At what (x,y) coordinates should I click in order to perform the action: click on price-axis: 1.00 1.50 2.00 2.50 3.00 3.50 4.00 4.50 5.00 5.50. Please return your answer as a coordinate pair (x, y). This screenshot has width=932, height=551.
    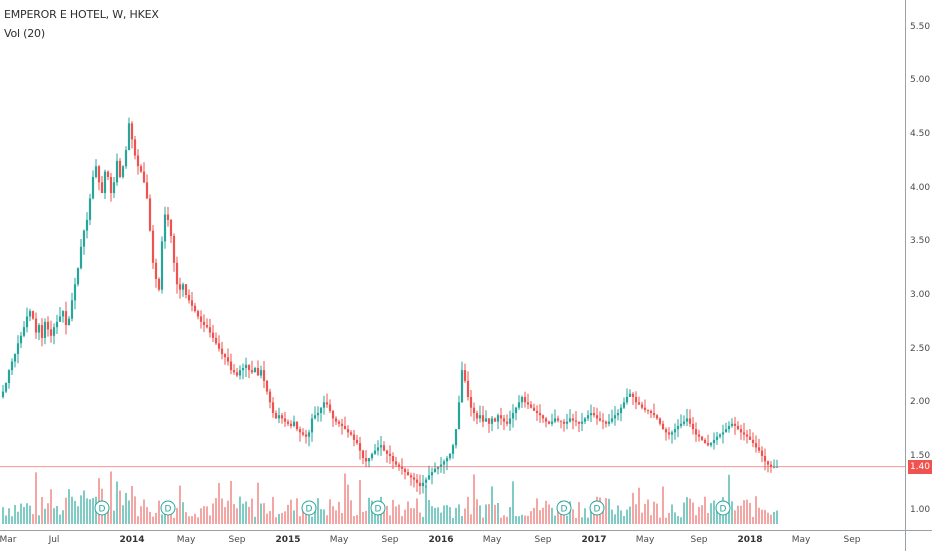
    Looking at the image, I should click on (918, 265).